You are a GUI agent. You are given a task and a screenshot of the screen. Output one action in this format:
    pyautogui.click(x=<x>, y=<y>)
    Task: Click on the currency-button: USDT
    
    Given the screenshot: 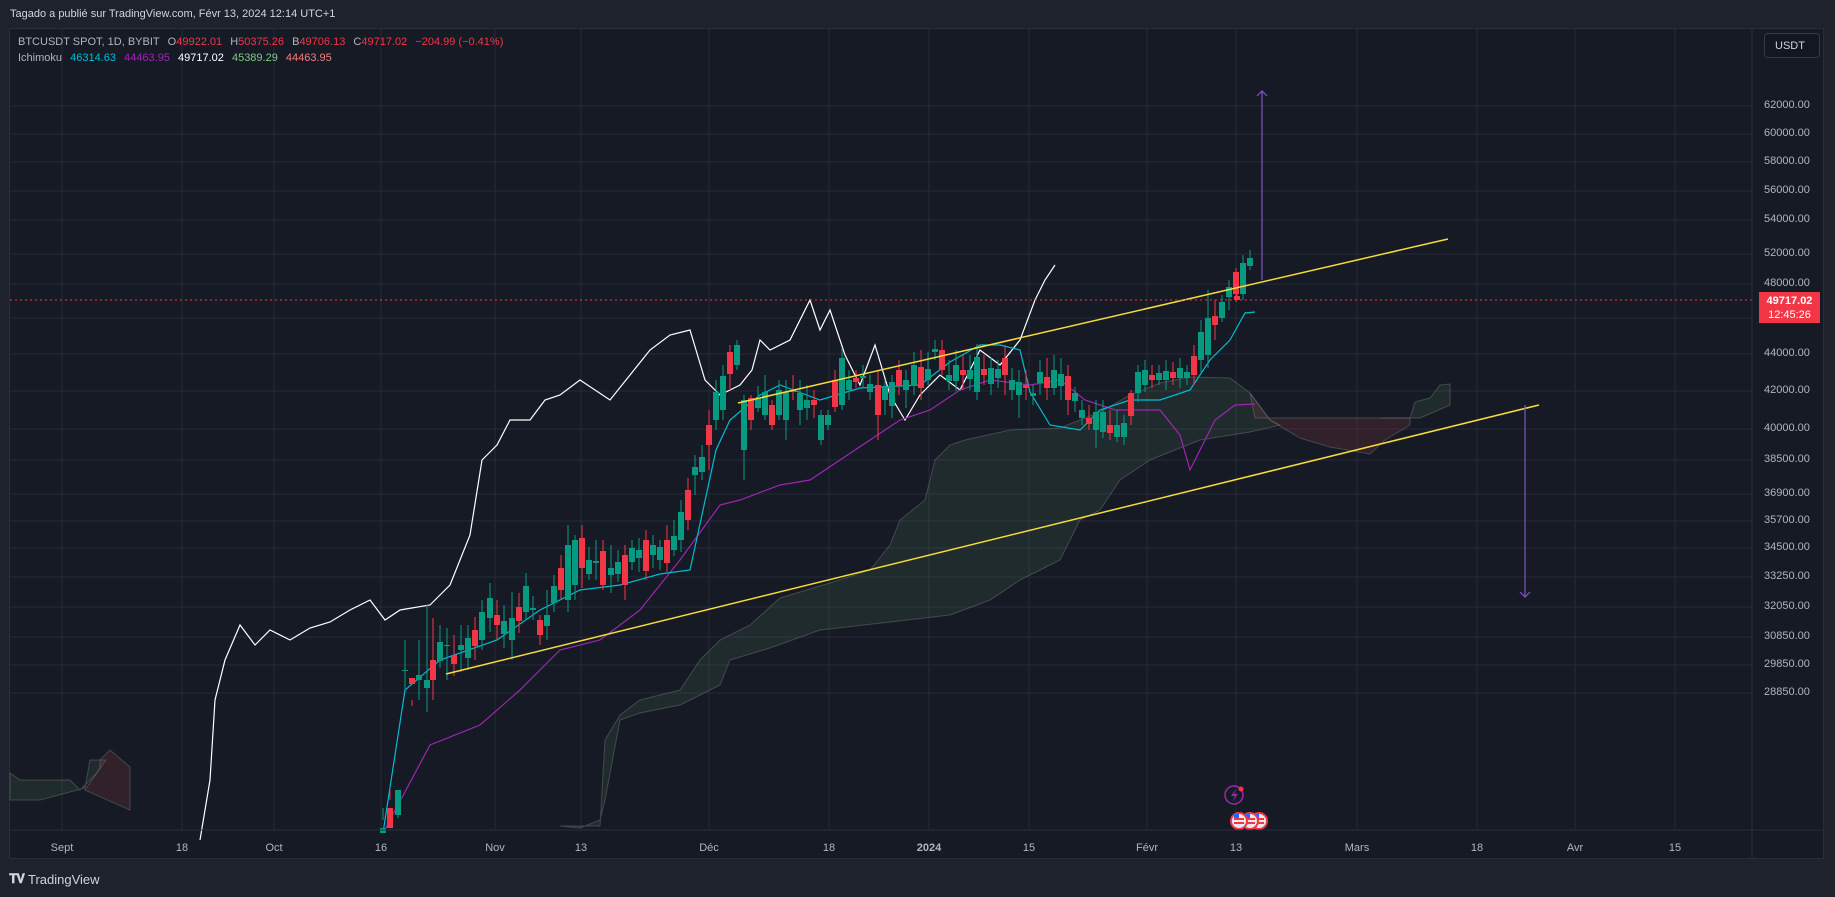 What is the action you would take?
    pyautogui.click(x=1792, y=45)
    